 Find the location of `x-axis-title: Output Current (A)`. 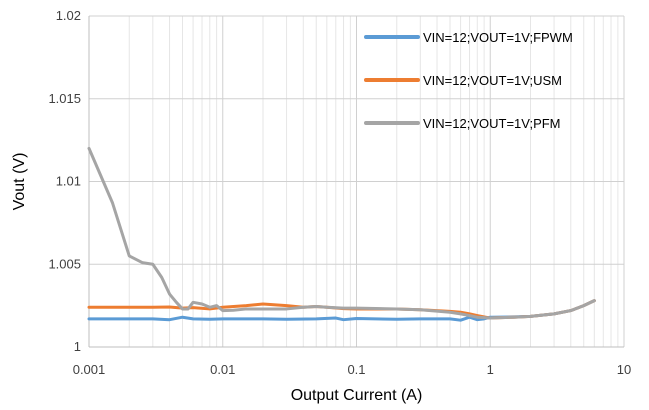

x-axis-title: Output Current (A) is located at coordinates (357, 395).